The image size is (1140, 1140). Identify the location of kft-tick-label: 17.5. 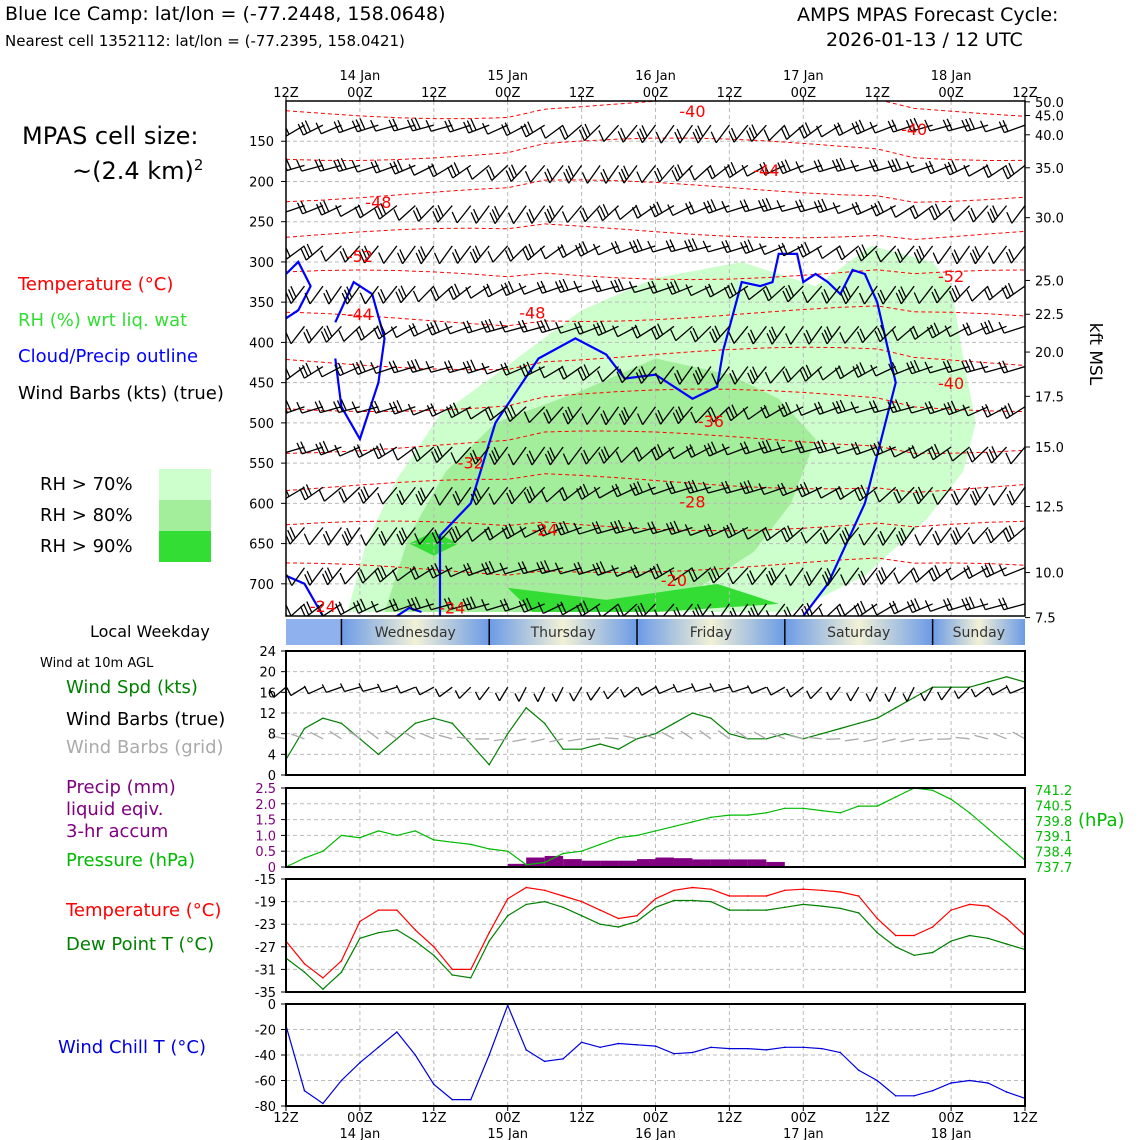
(1049, 397).